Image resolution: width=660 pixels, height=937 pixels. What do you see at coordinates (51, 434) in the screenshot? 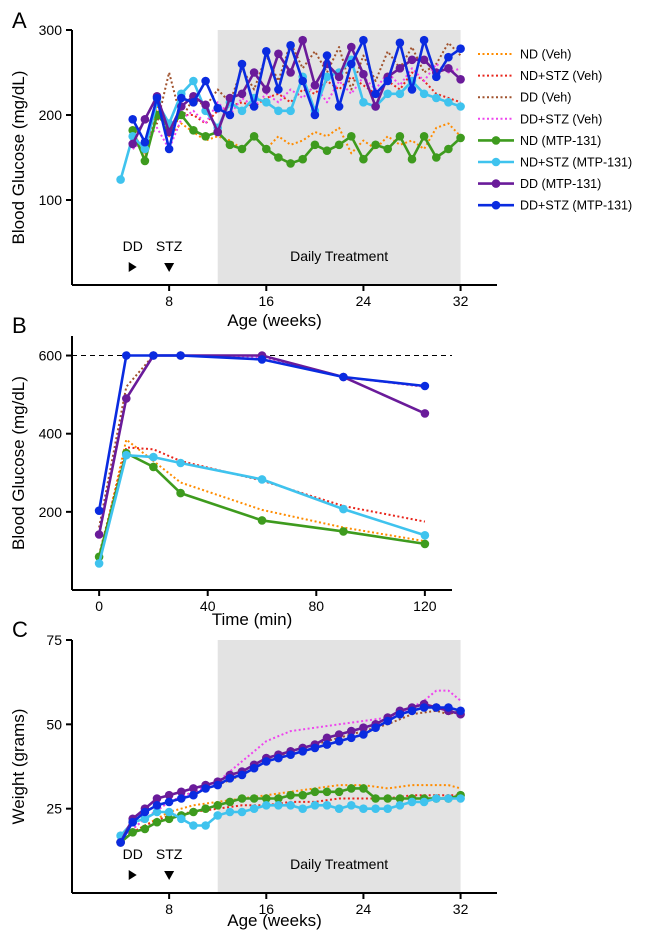
I see `y-tick-label: 400` at bounding box center [51, 434].